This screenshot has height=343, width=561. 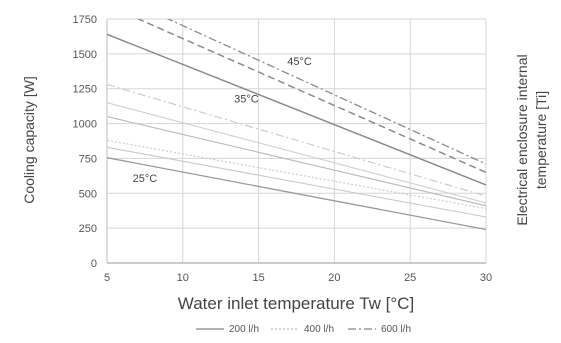 I want to click on series-line-25c-400lh, so click(x=296, y=182).